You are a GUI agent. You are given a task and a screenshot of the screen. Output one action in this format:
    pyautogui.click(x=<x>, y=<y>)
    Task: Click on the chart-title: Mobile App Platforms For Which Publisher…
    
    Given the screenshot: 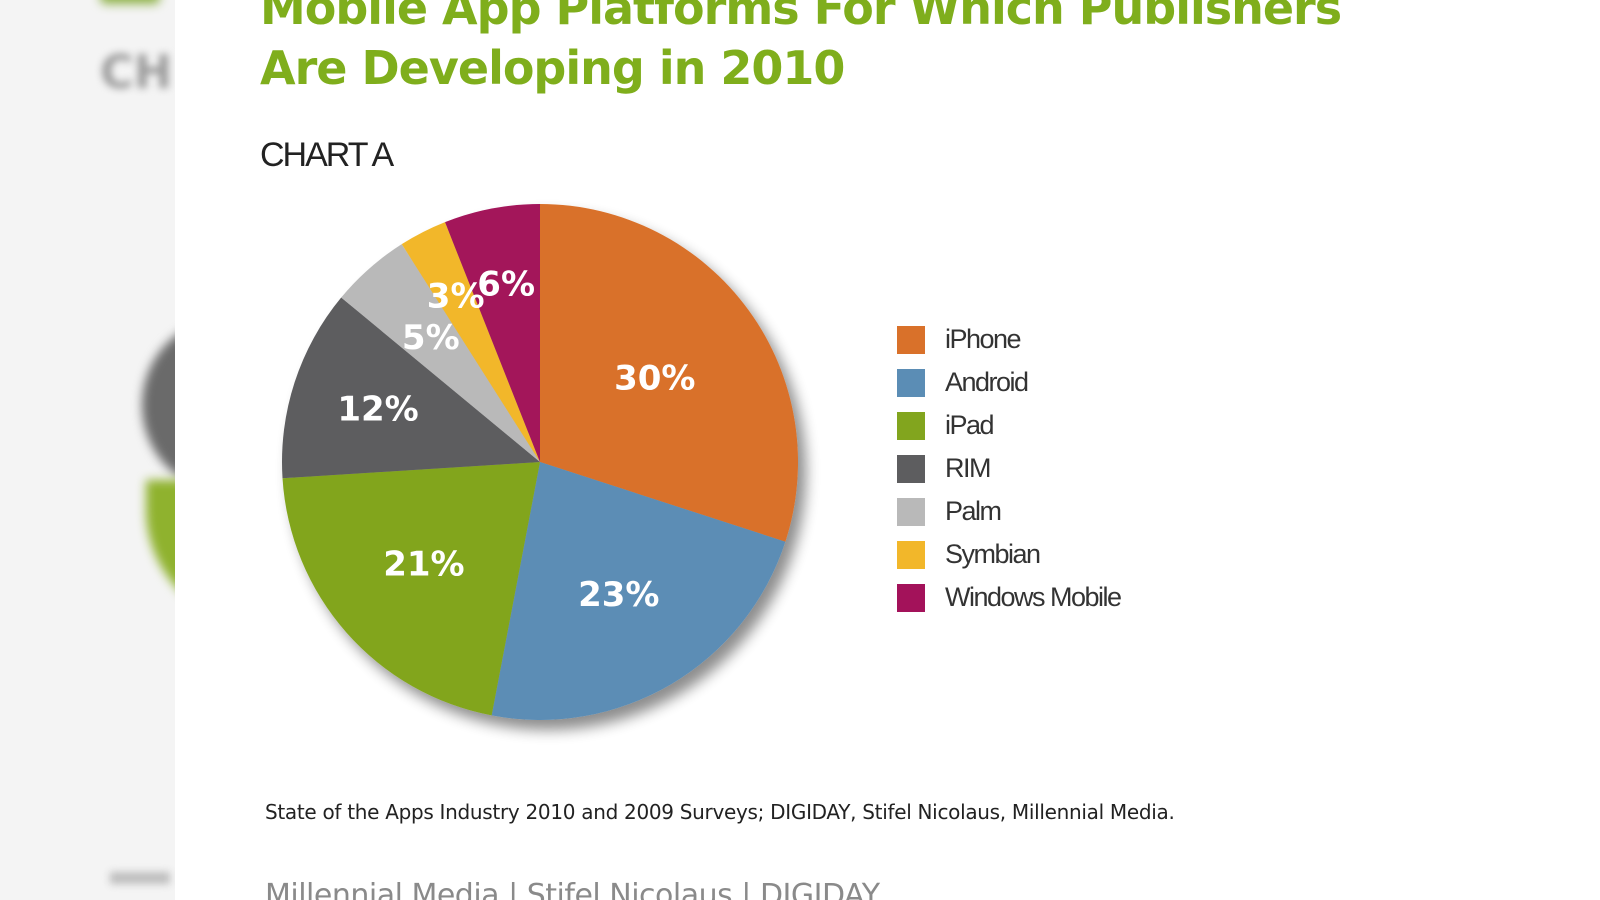 What is the action you would take?
    pyautogui.click(x=801, y=47)
    